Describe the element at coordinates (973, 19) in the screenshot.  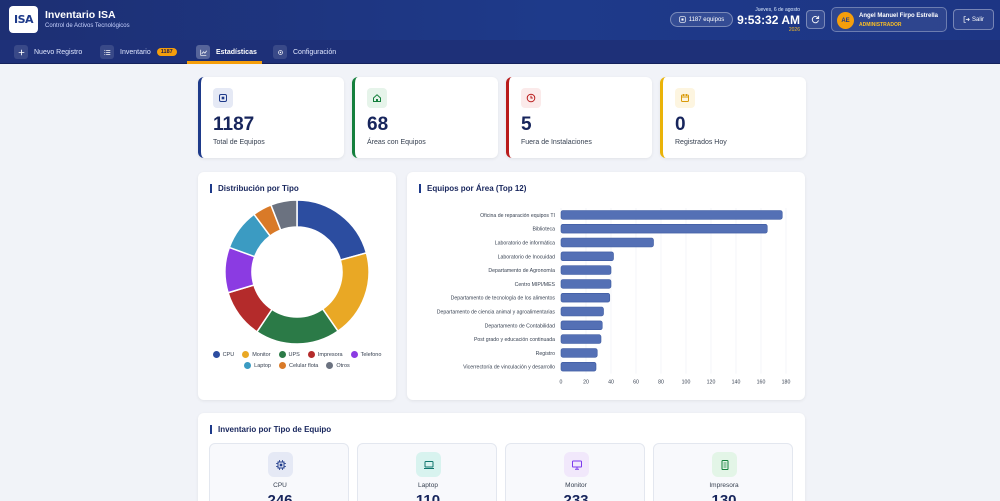
I see `logout-button: Salir` at that location.